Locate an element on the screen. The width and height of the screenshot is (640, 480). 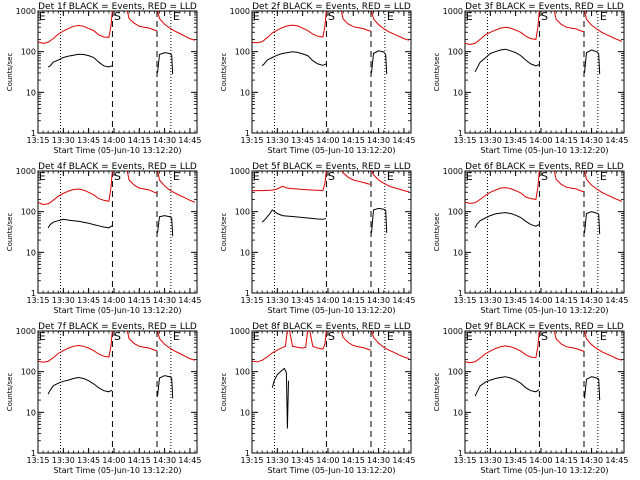
chart-title: Det 5f BLACK = Events, RED = LLD is located at coordinates (331, 167).